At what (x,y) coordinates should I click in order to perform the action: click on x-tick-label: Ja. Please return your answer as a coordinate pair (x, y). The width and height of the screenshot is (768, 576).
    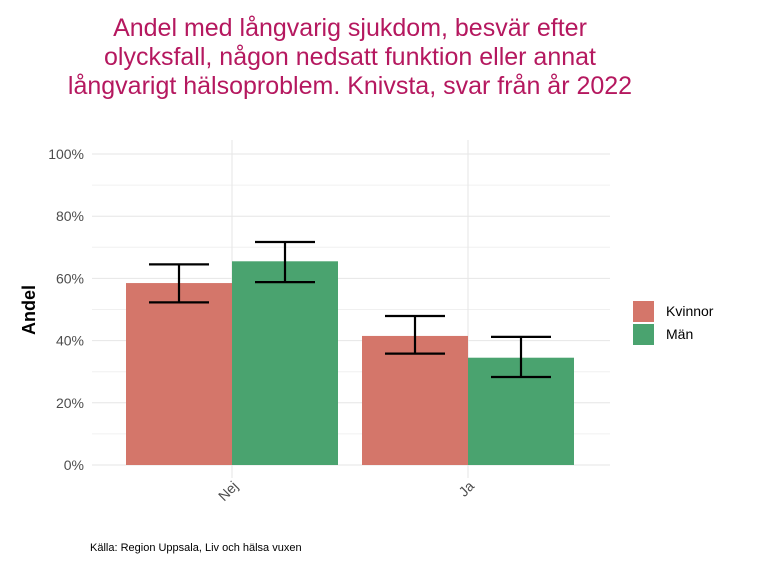
    Looking at the image, I should click on (466, 489).